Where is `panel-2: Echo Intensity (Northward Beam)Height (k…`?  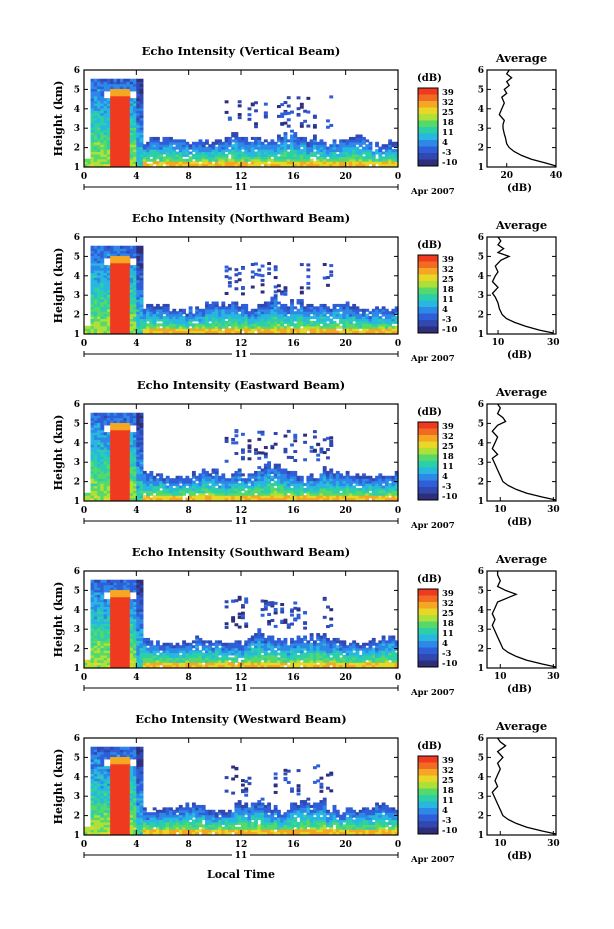 panel-2: Echo Intensity (Northward Beam)Height (k… is located at coordinates (306, 287).